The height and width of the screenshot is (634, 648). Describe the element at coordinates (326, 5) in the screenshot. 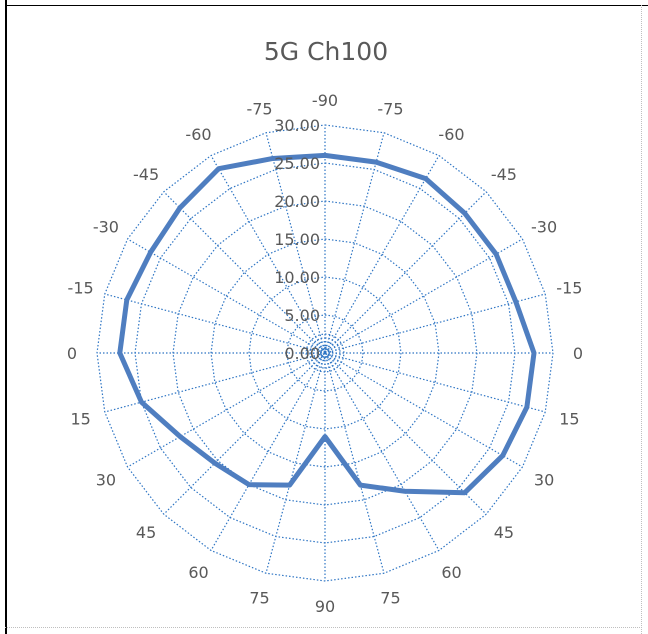

I see `cell-border-top` at that location.